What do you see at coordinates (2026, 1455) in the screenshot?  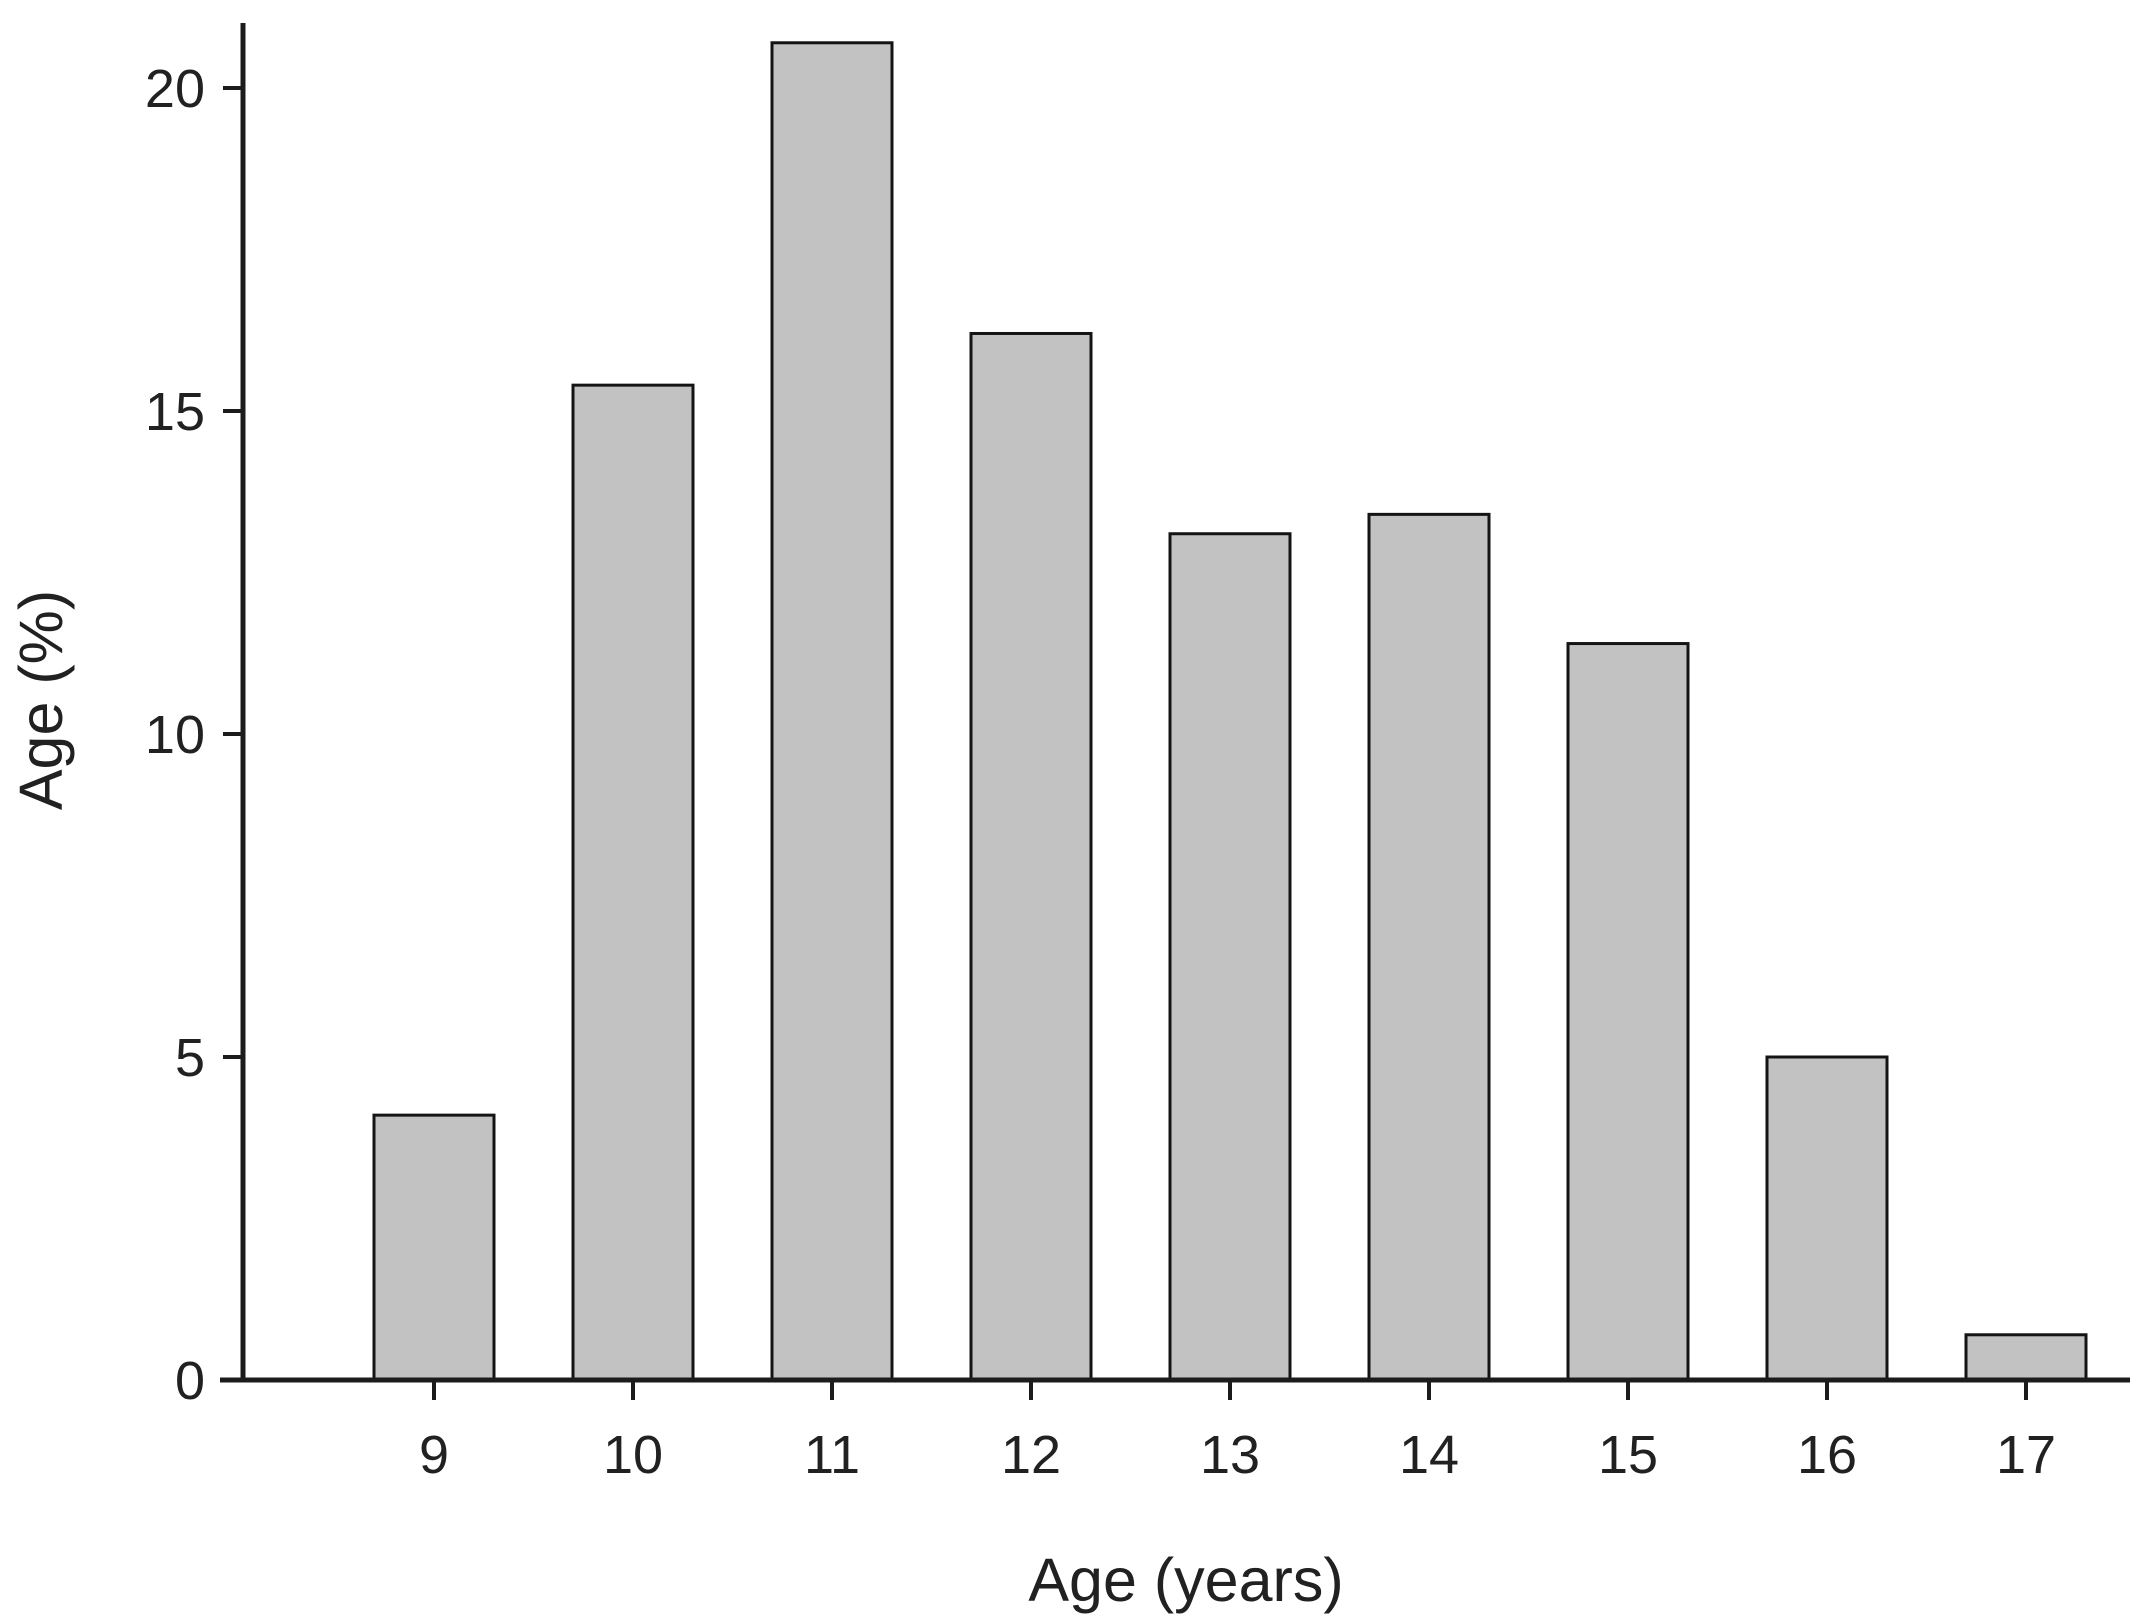 I see `x-tick-label: 17` at bounding box center [2026, 1455].